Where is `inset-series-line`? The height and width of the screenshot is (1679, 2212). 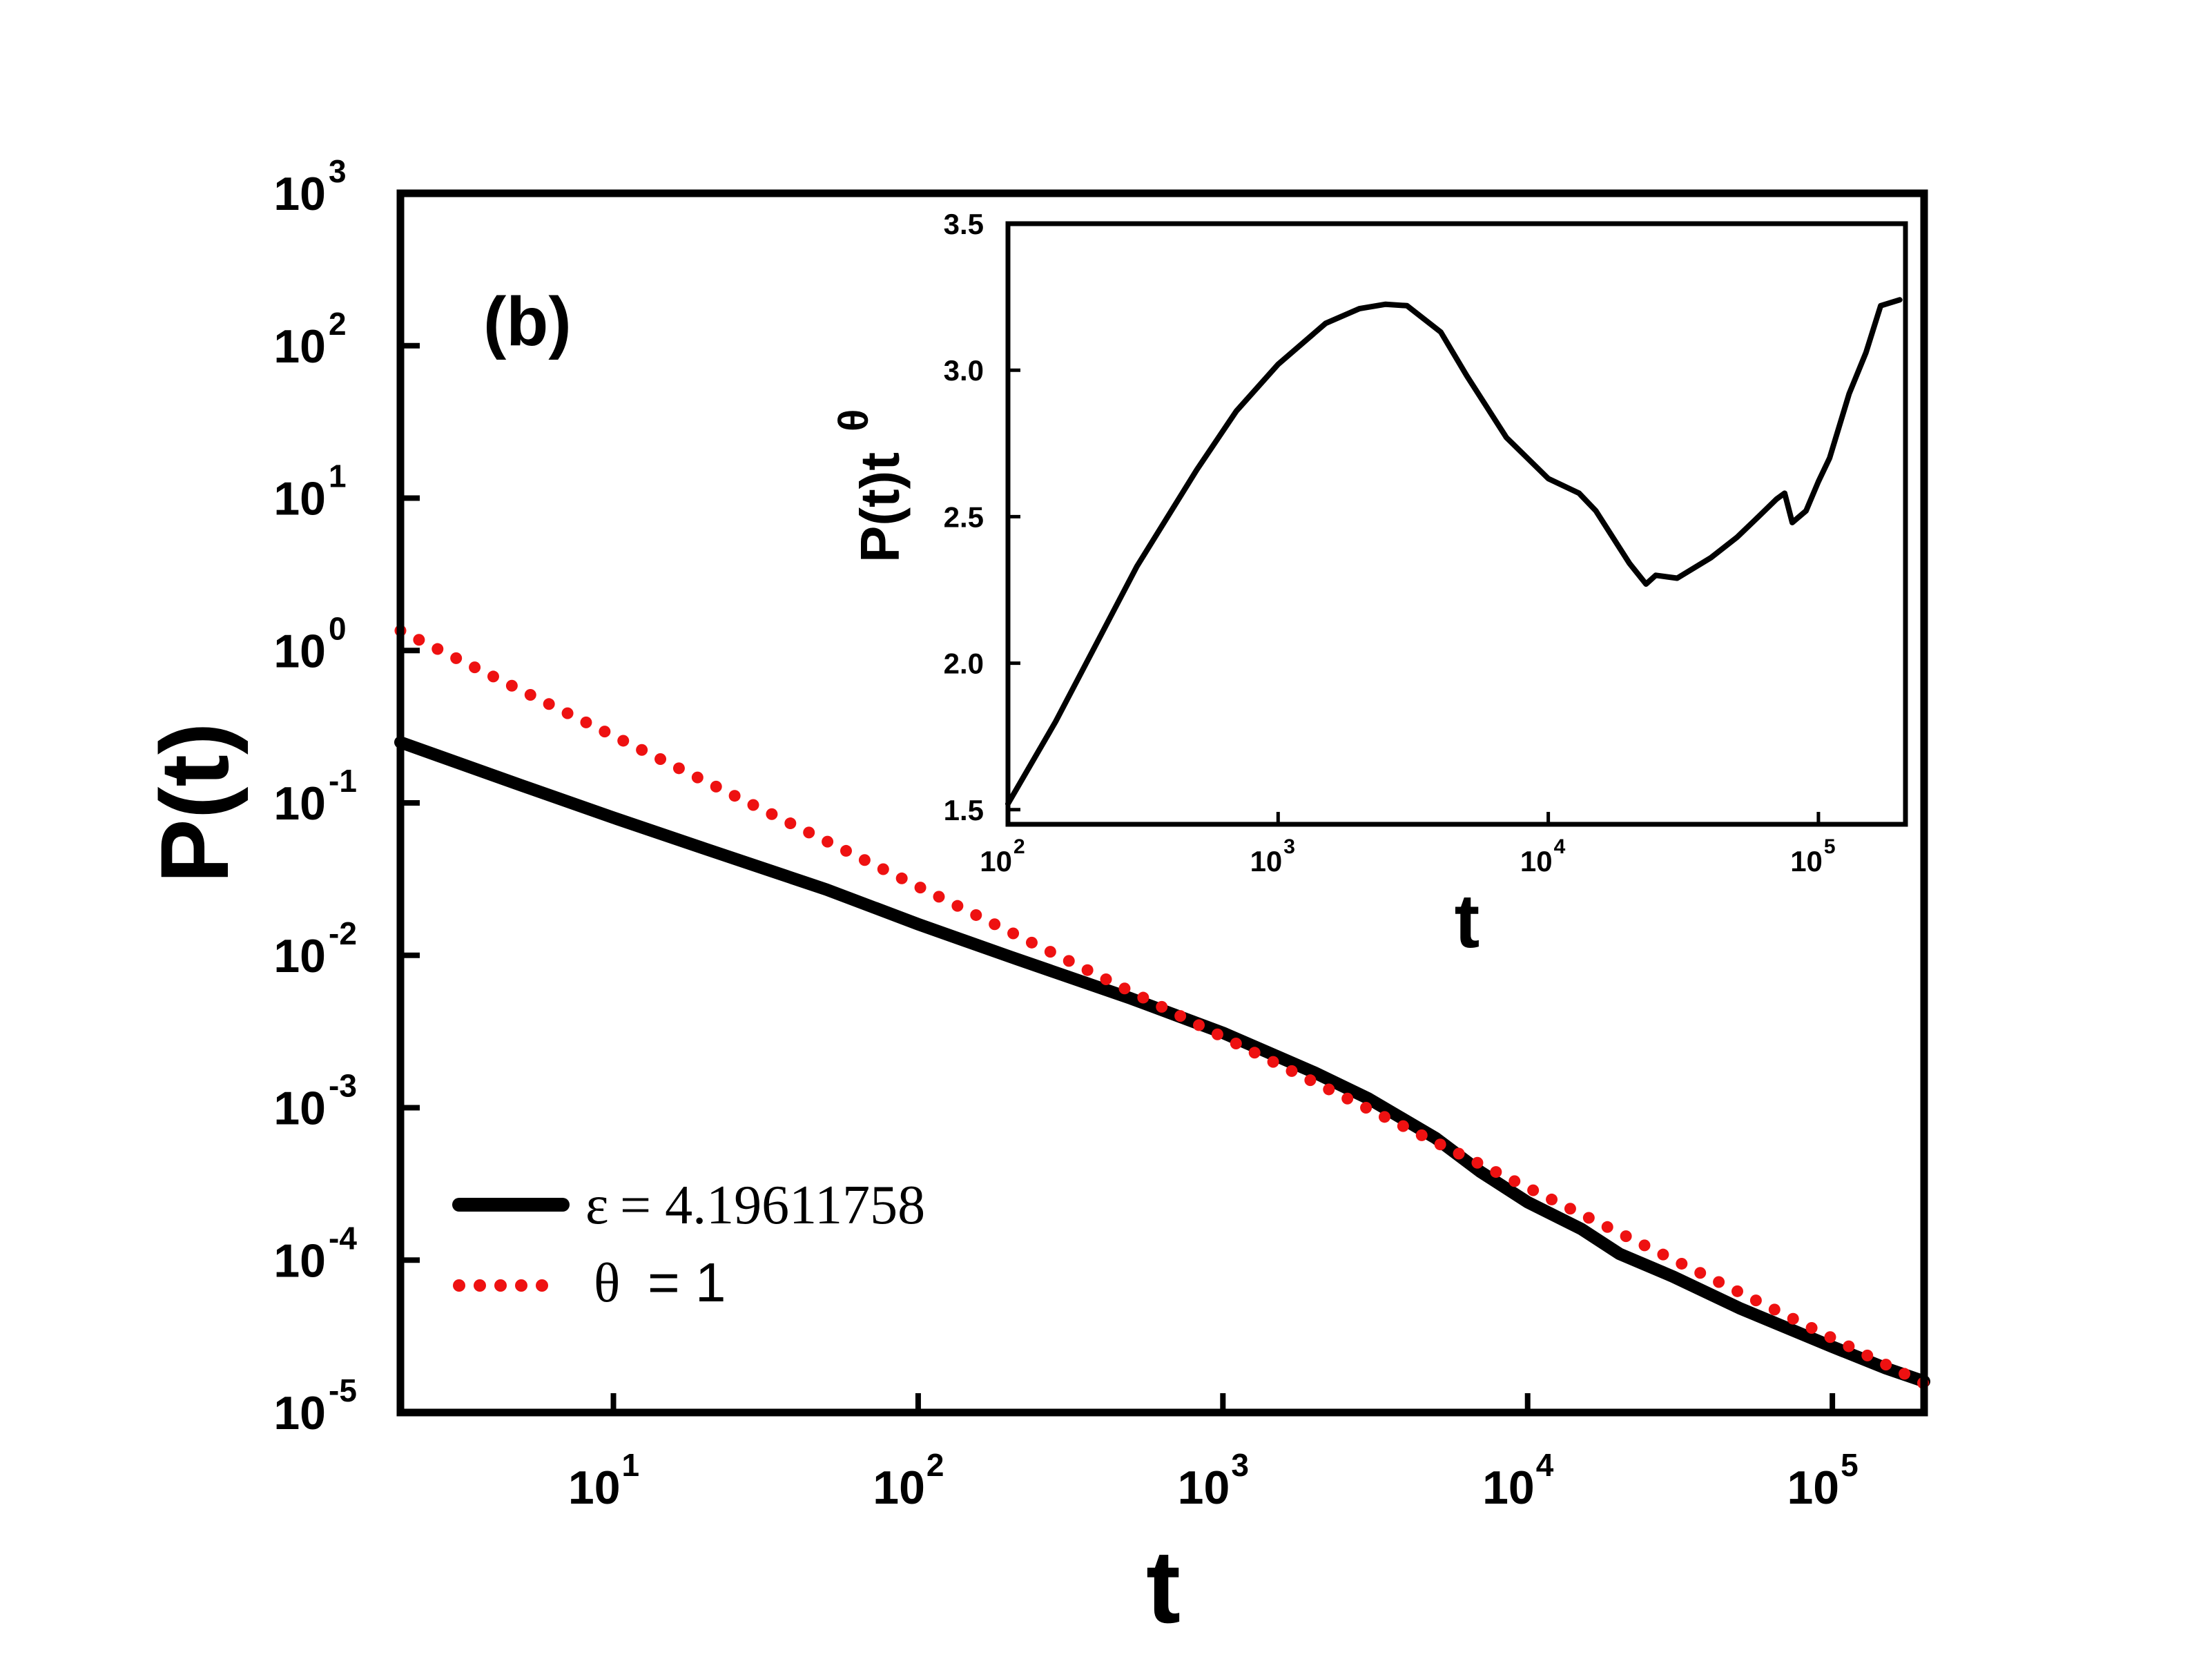 inset-series-line is located at coordinates (1454, 552).